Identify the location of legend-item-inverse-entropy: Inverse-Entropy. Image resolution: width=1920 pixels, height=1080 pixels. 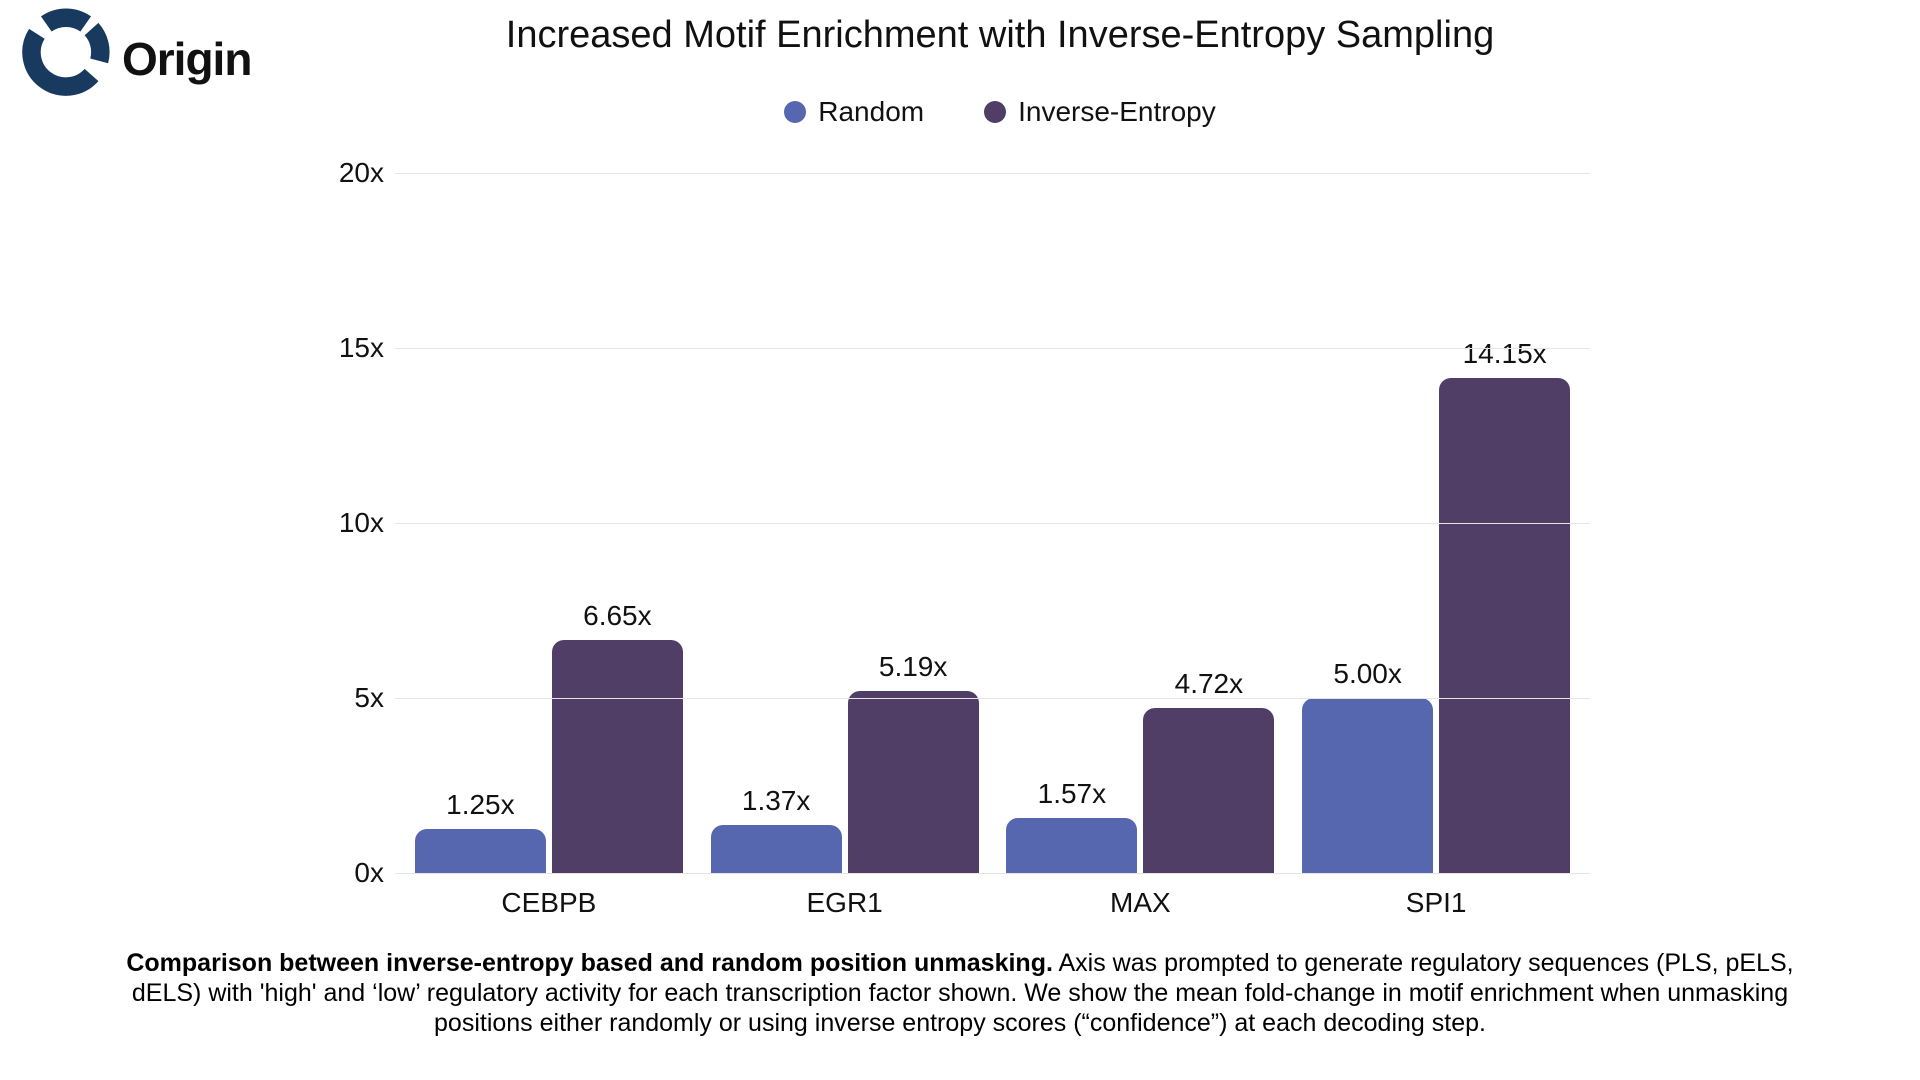
(1100, 112).